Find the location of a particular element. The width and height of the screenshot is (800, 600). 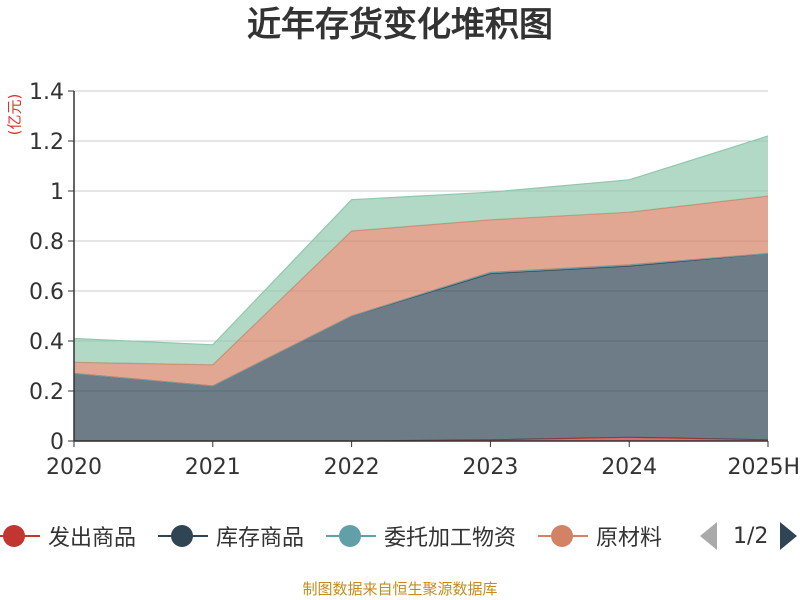

legend-item: 发出商品 is located at coordinates (68, 536).